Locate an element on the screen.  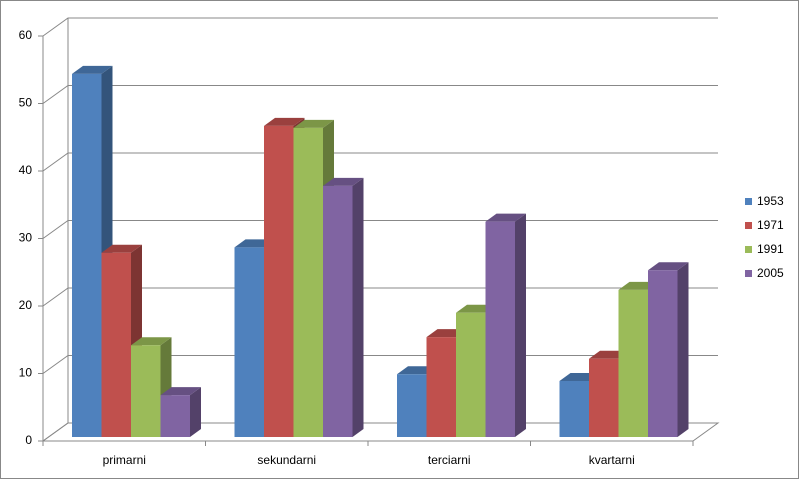
x-tick-label: terciarni is located at coordinates (449, 460).